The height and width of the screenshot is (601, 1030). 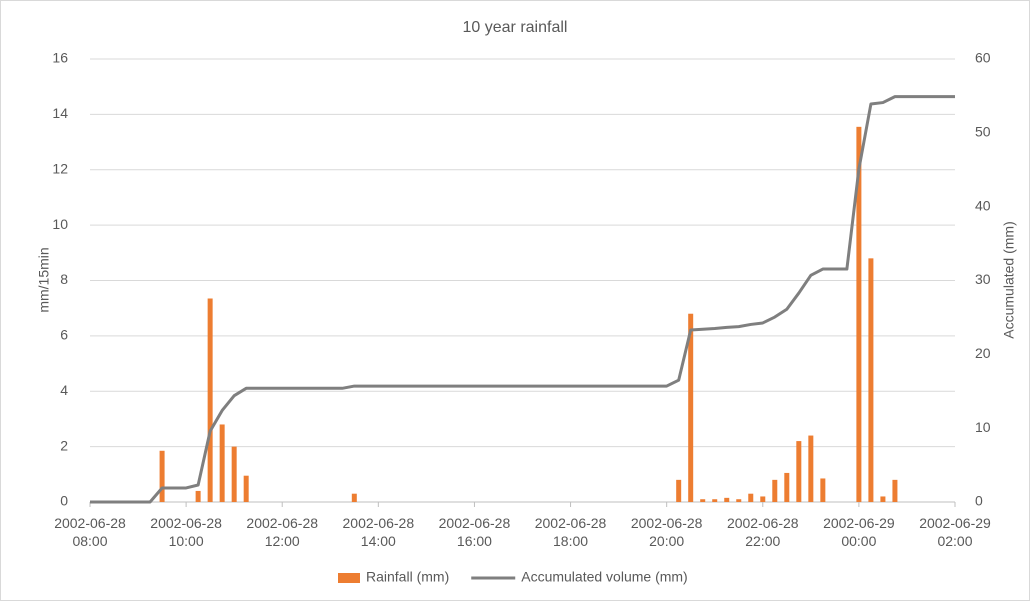 I want to click on legend-swatch, so click(x=349, y=578).